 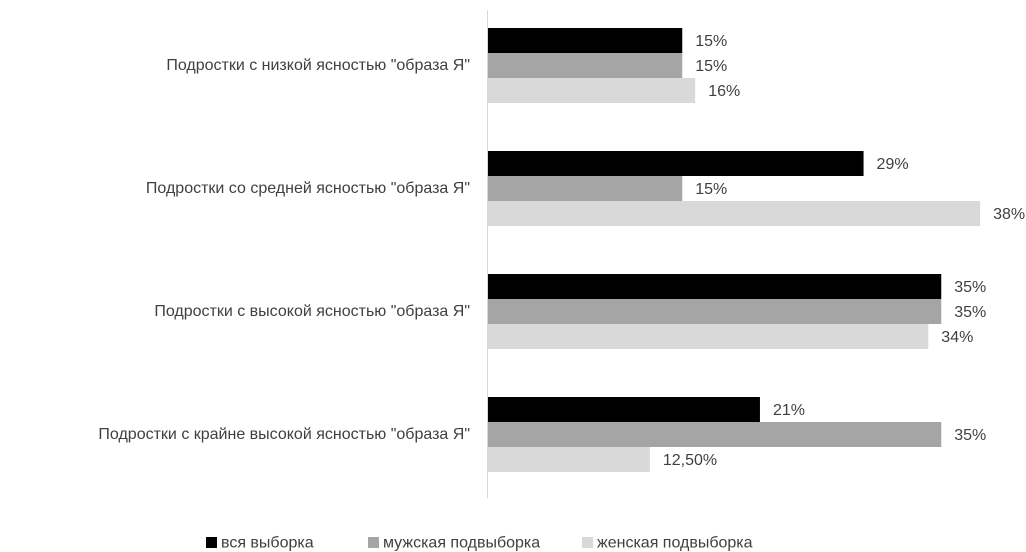 I want to click on data-label: 34%, so click(x=957, y=337).